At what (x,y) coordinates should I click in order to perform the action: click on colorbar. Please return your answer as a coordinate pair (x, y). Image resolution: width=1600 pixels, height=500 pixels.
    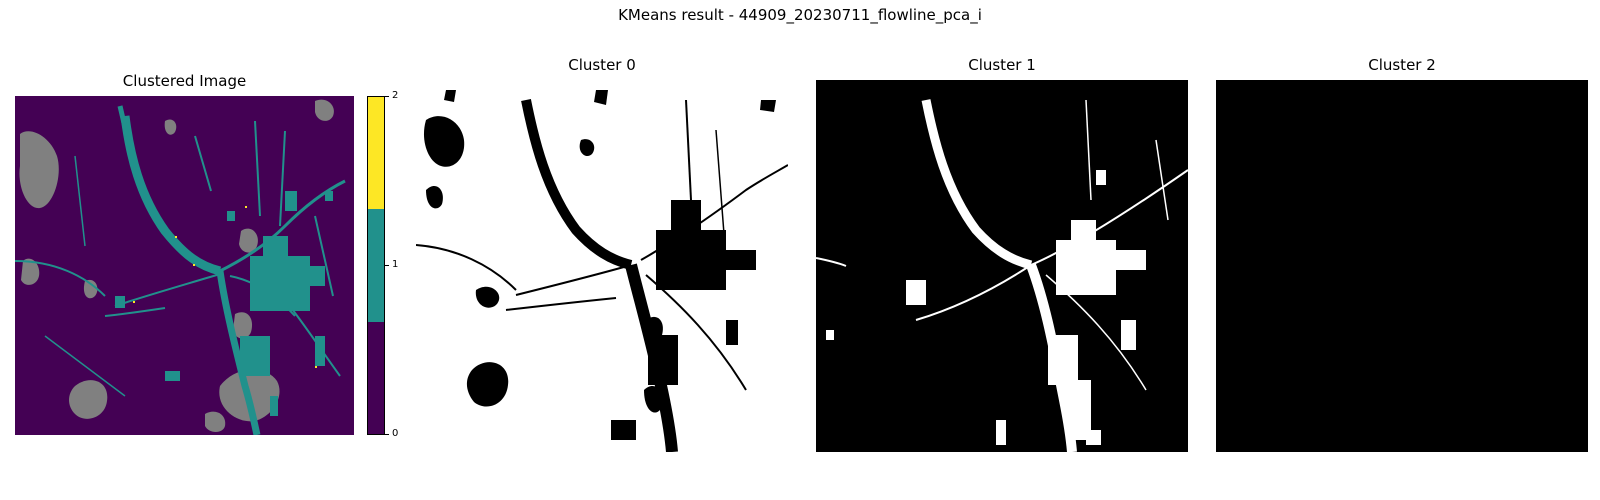
    Looking at the image, I should click on (376, 265).